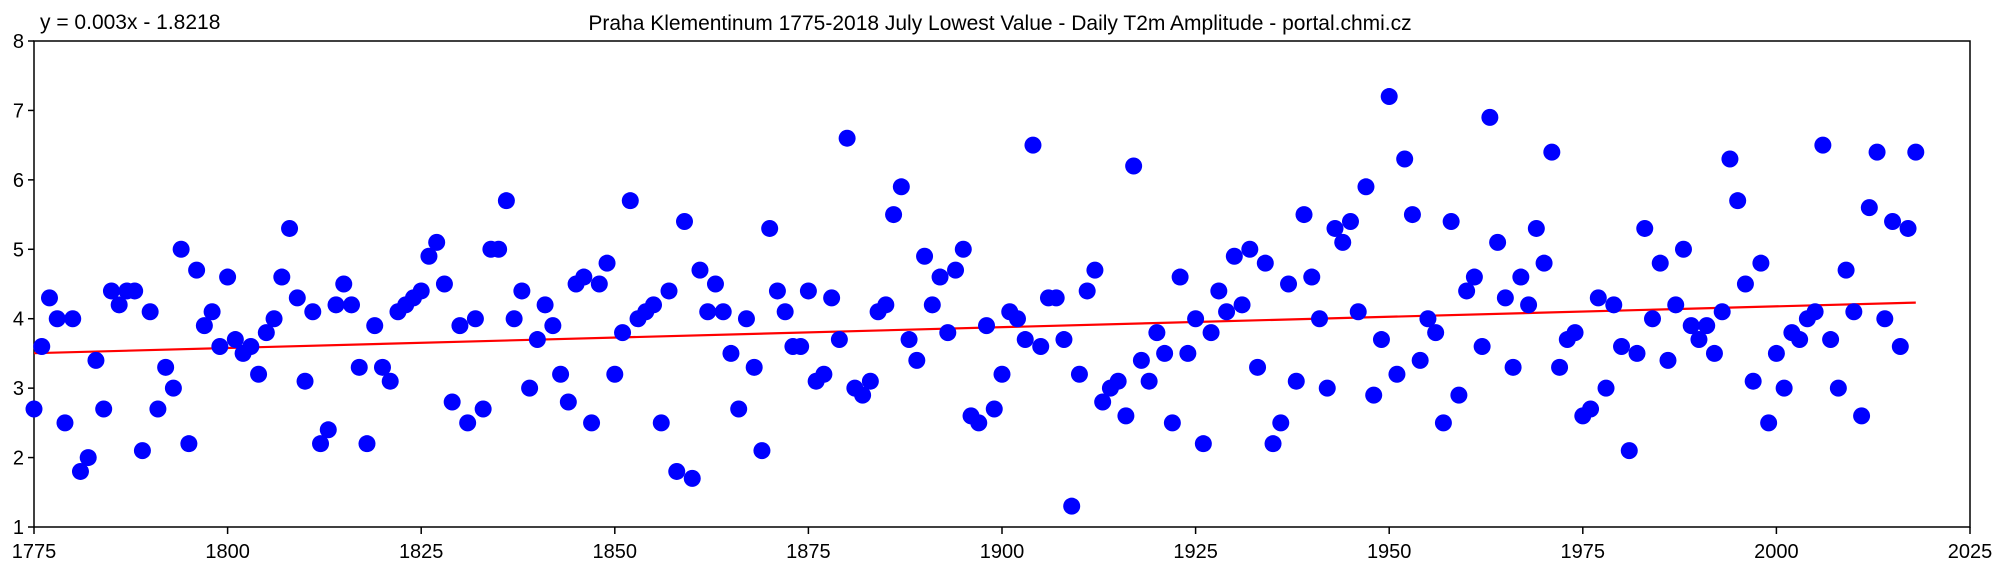 The width and height of the screenshot is (2000, 577). I want to click on x-tick-label: 1800, so click(227, 552).